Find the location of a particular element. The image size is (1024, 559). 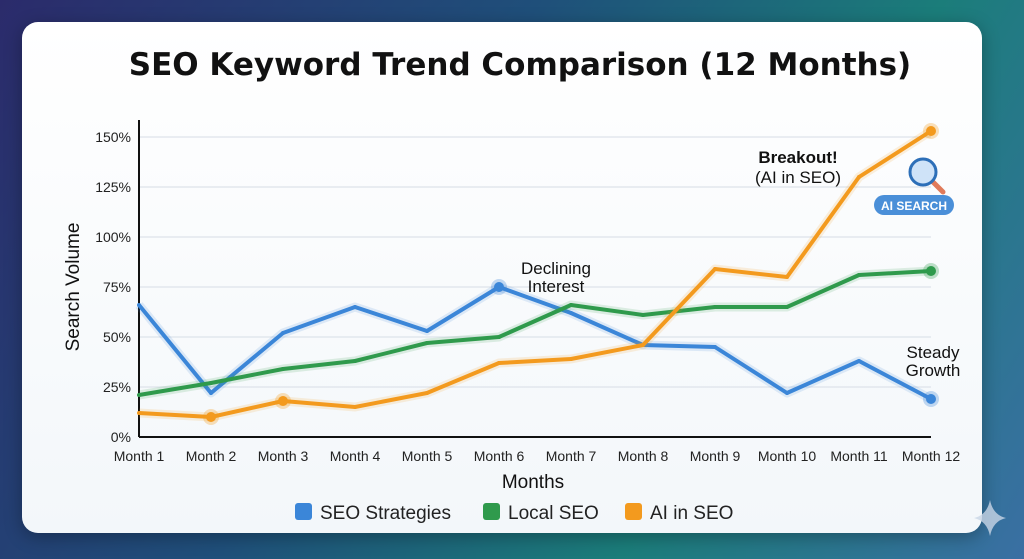

y-tick-label: 100% is located at coordinates (113, 237).